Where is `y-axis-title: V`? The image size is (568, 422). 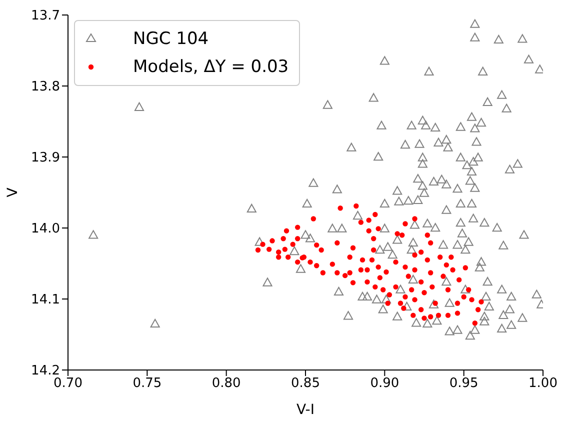 y-axis-title: V is located at coordinates (12, 192).